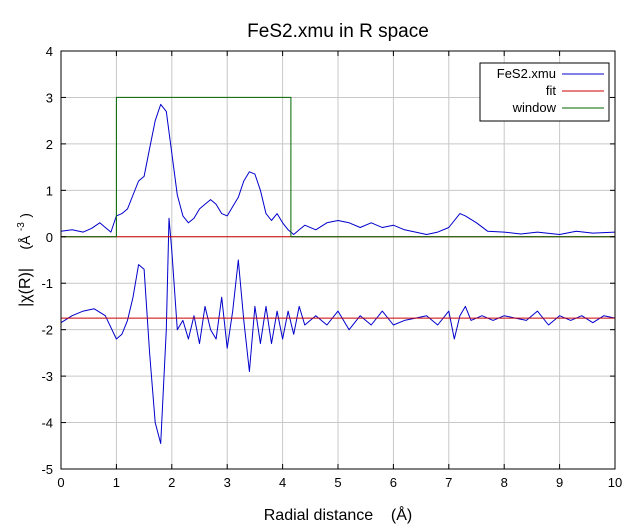 Image resolution: width=640 pixels, height=529 pixels. I want to click on legend-box, so click(544, 92).